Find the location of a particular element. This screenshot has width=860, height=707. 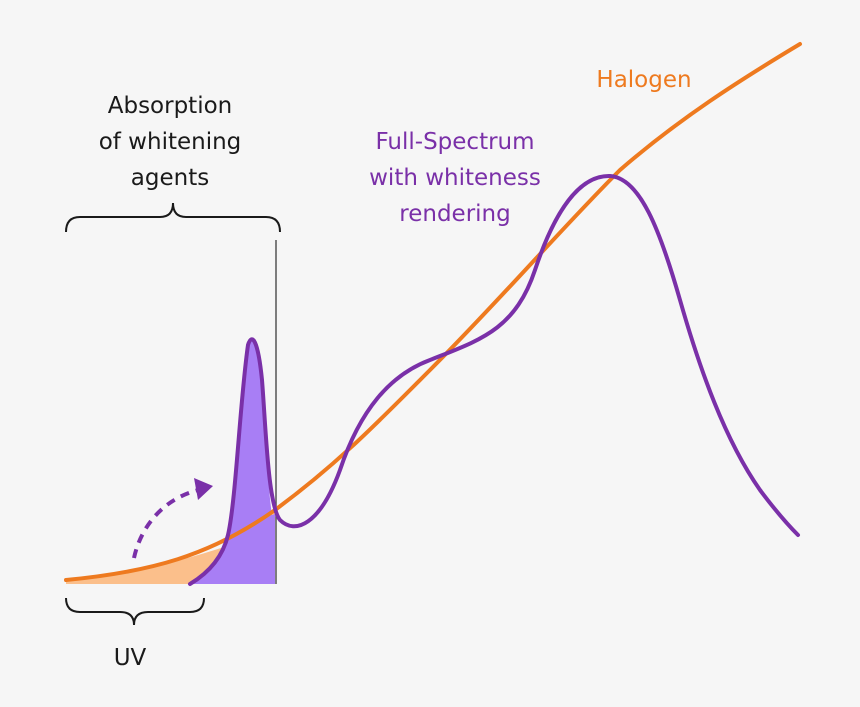

dashed-curved-arrow-icon is located at coordinates (172, 518).